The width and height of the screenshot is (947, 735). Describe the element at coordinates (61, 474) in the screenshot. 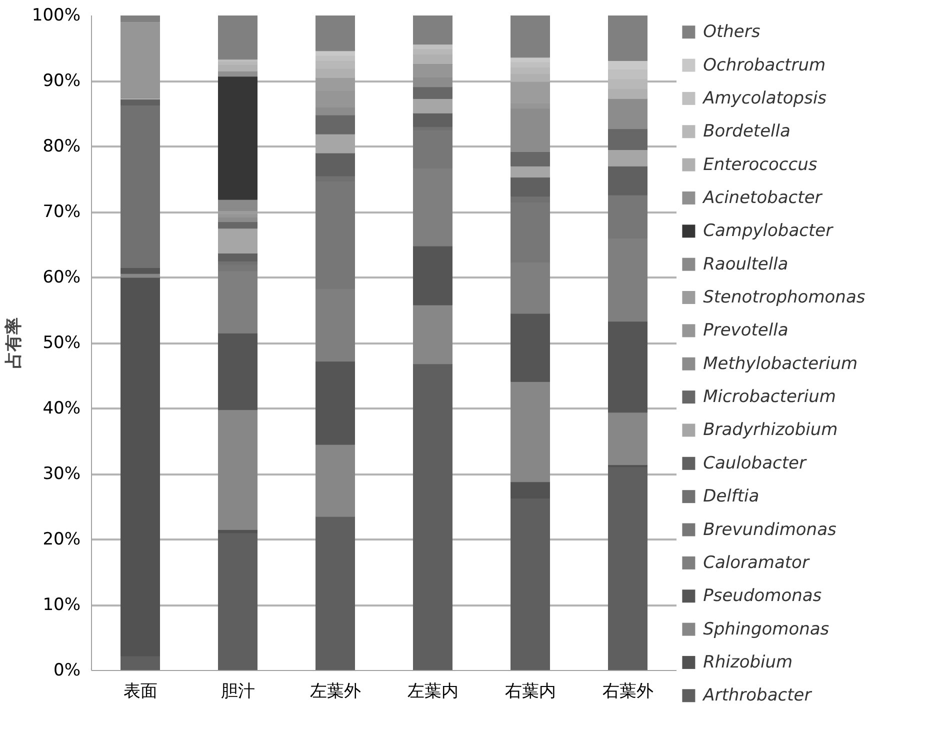

I see `y-tick-label: 30%` at that location.